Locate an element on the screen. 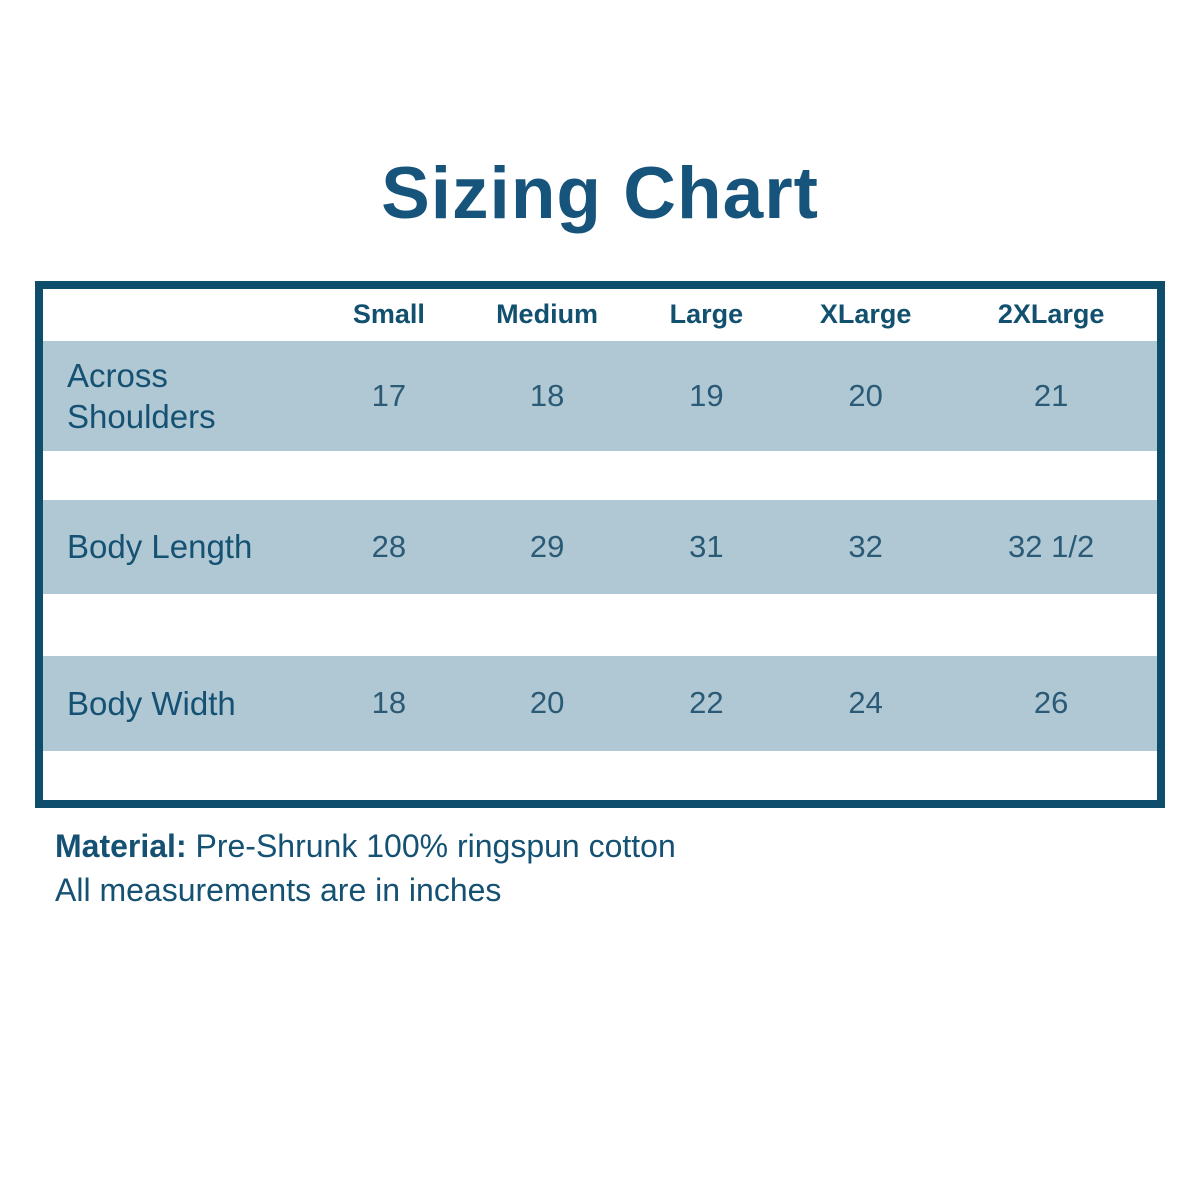 The image size is (1200, 1200). cell-body-length-large: 31 is located at coordinates (706, 546).